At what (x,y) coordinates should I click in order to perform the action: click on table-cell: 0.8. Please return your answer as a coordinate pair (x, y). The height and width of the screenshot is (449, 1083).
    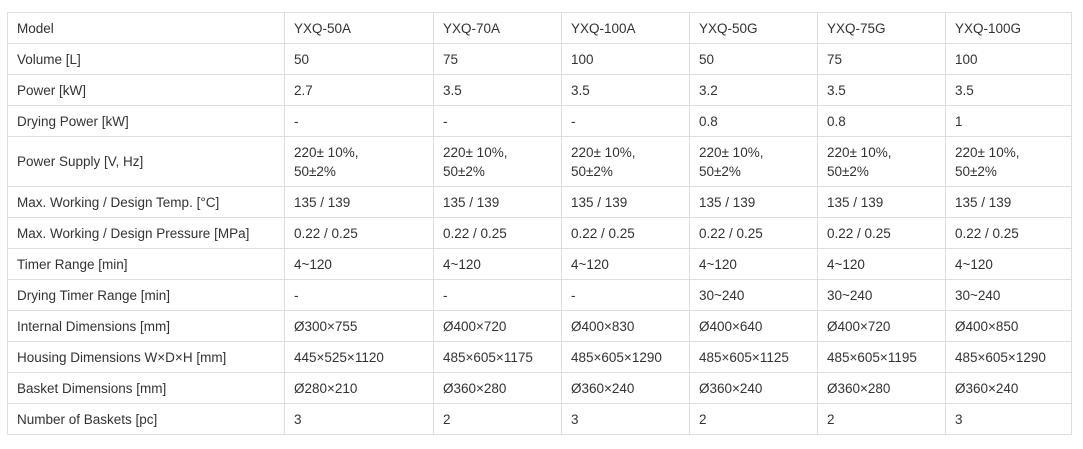
    Looking at the image, I should click on (753, 121).